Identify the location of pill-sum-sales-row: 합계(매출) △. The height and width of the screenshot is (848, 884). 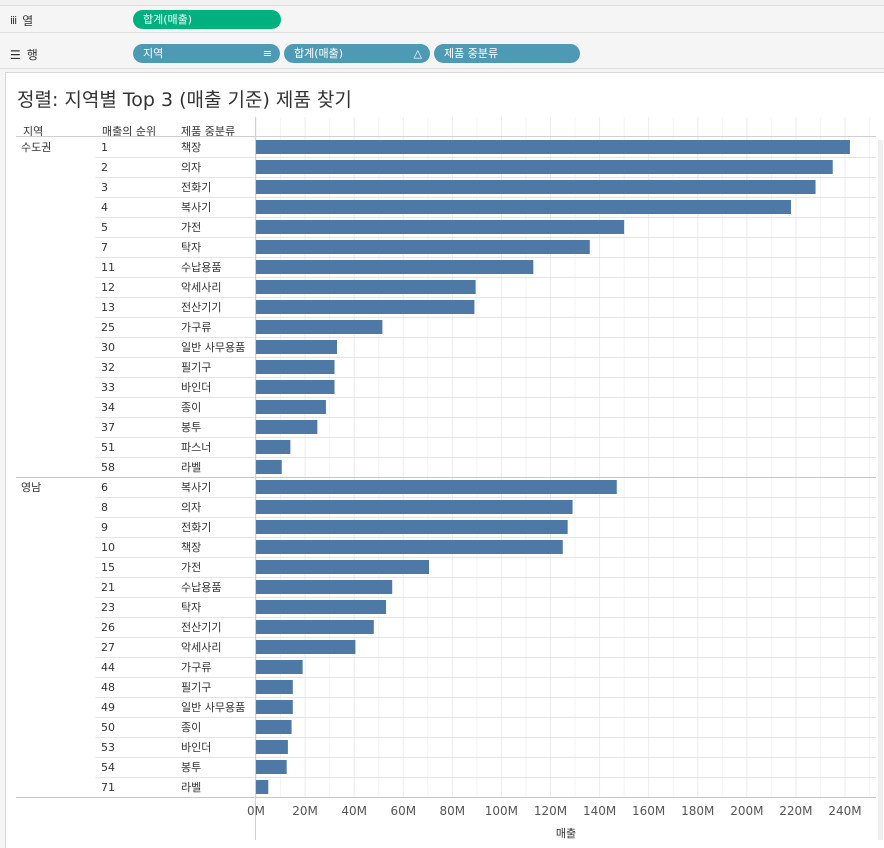
(357, 53).